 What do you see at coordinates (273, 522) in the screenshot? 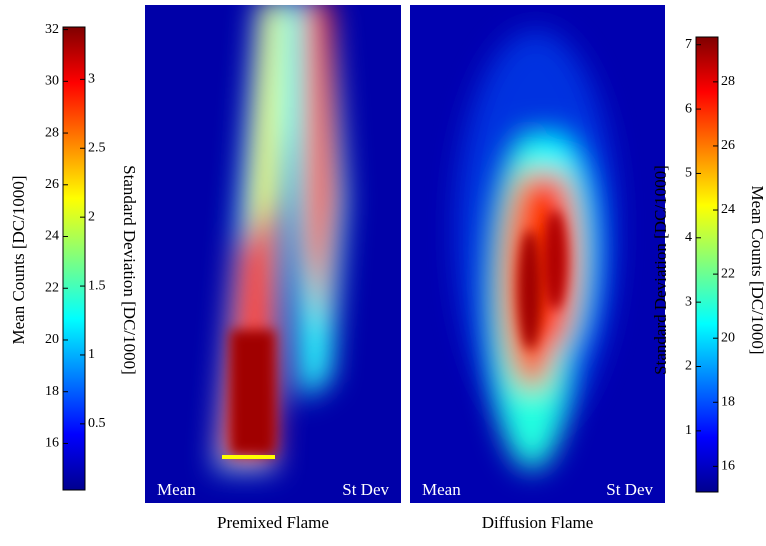
I see `panel-title: Premixed Flame` at bounding box center [273, 522].